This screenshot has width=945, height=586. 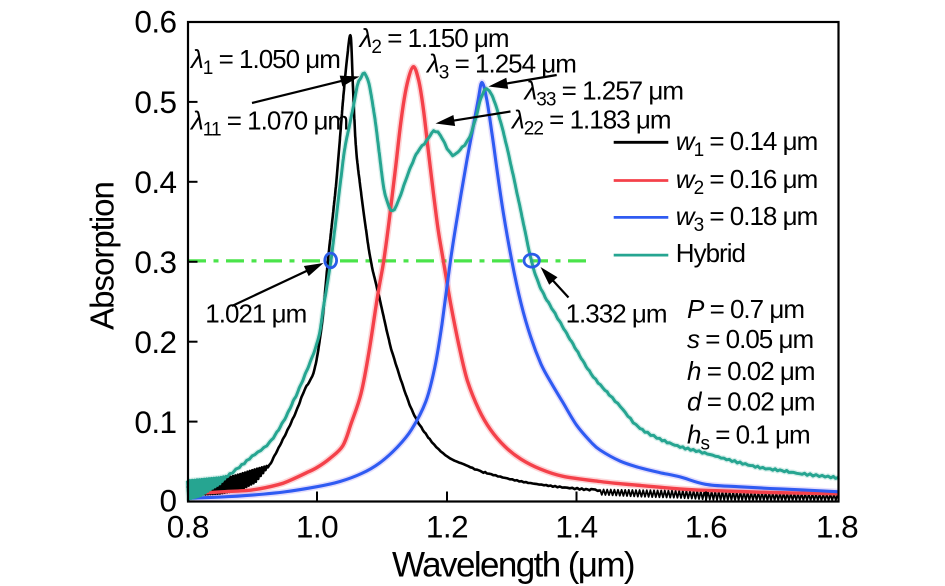 I want to click on svg-text: λ33 = 1.257 μm, so click(x=603, y=93).